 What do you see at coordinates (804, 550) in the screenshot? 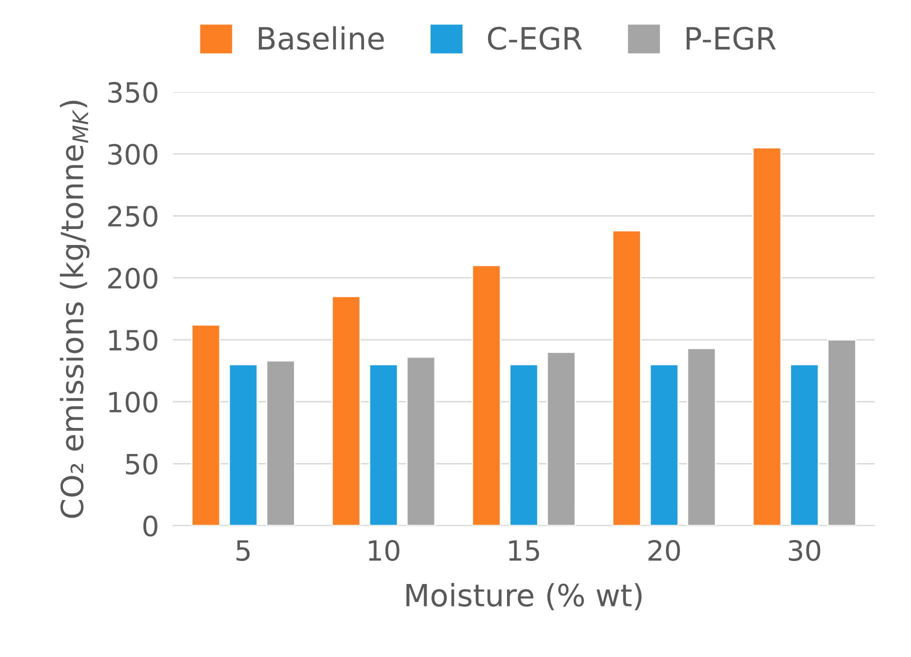
I see `x-tick-label: 30` at bounding box center [804, 550].